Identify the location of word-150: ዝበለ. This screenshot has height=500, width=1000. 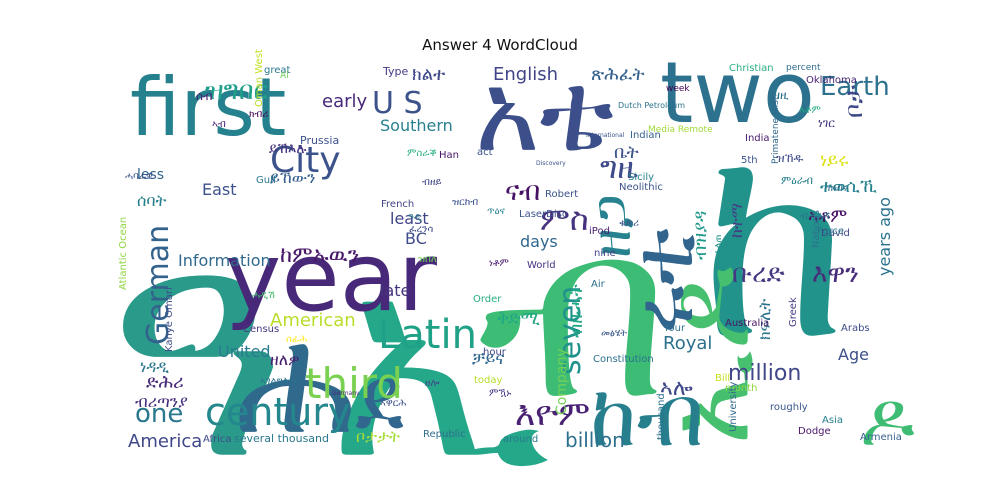
(427, 259).